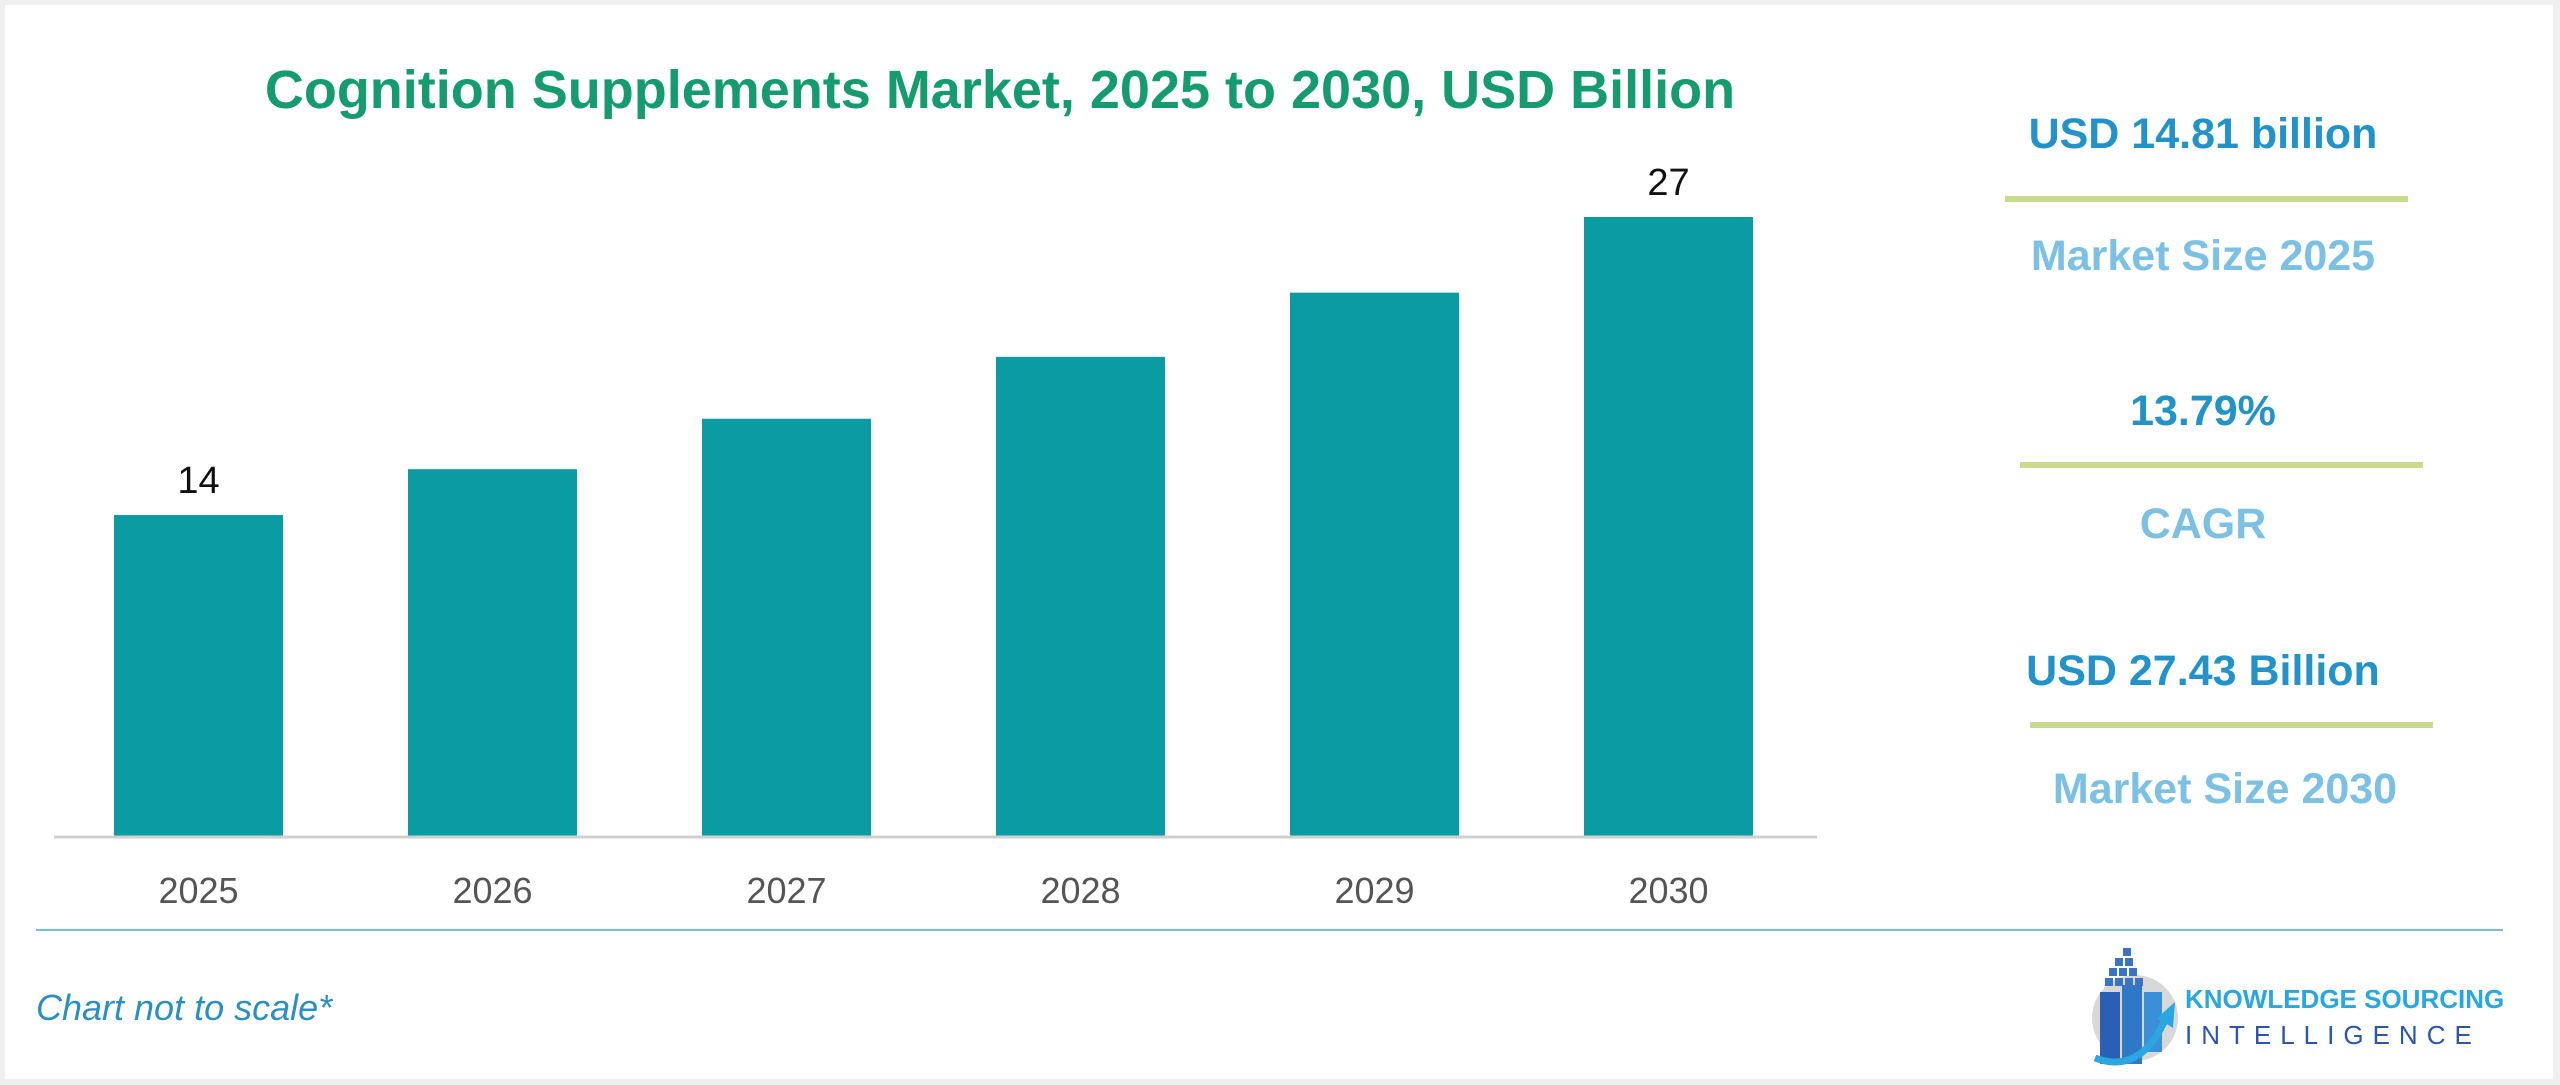  I want to click on data-label-2025: 14, so click(198, 481).